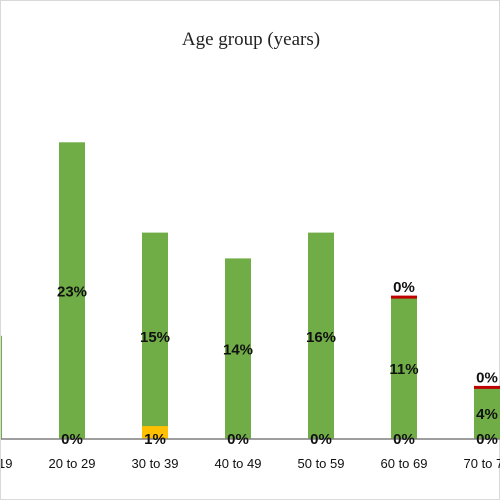 Image resolution: width=500 pixels, height=501 pixels. Describe the element at coordinates (155, 463) in the screenshot. I see `x-tick-label: 30 to 39` at that location.